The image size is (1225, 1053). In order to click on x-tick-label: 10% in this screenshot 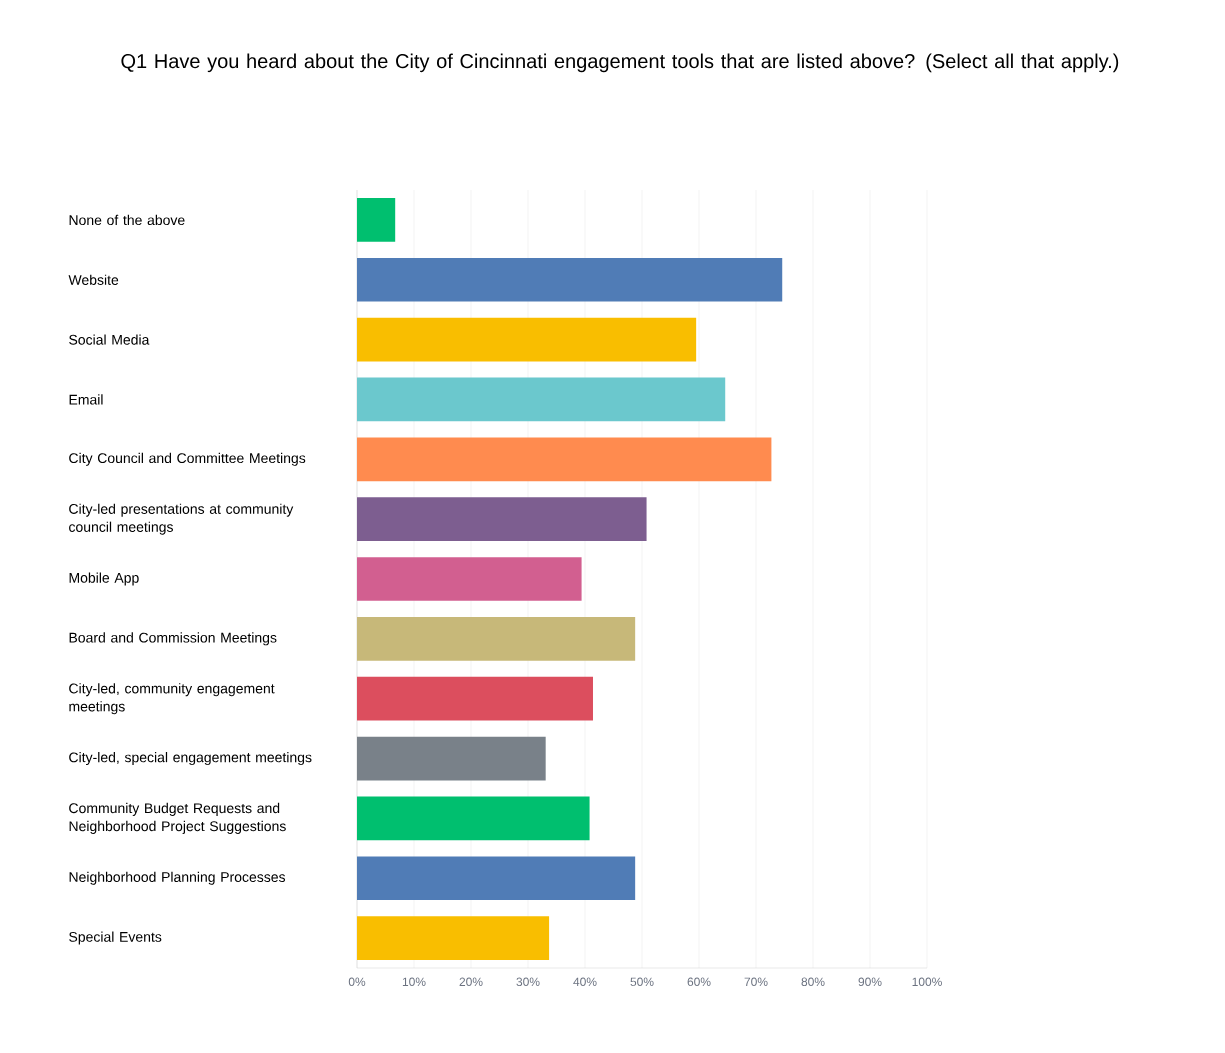, I will do `click(414, 982)`.